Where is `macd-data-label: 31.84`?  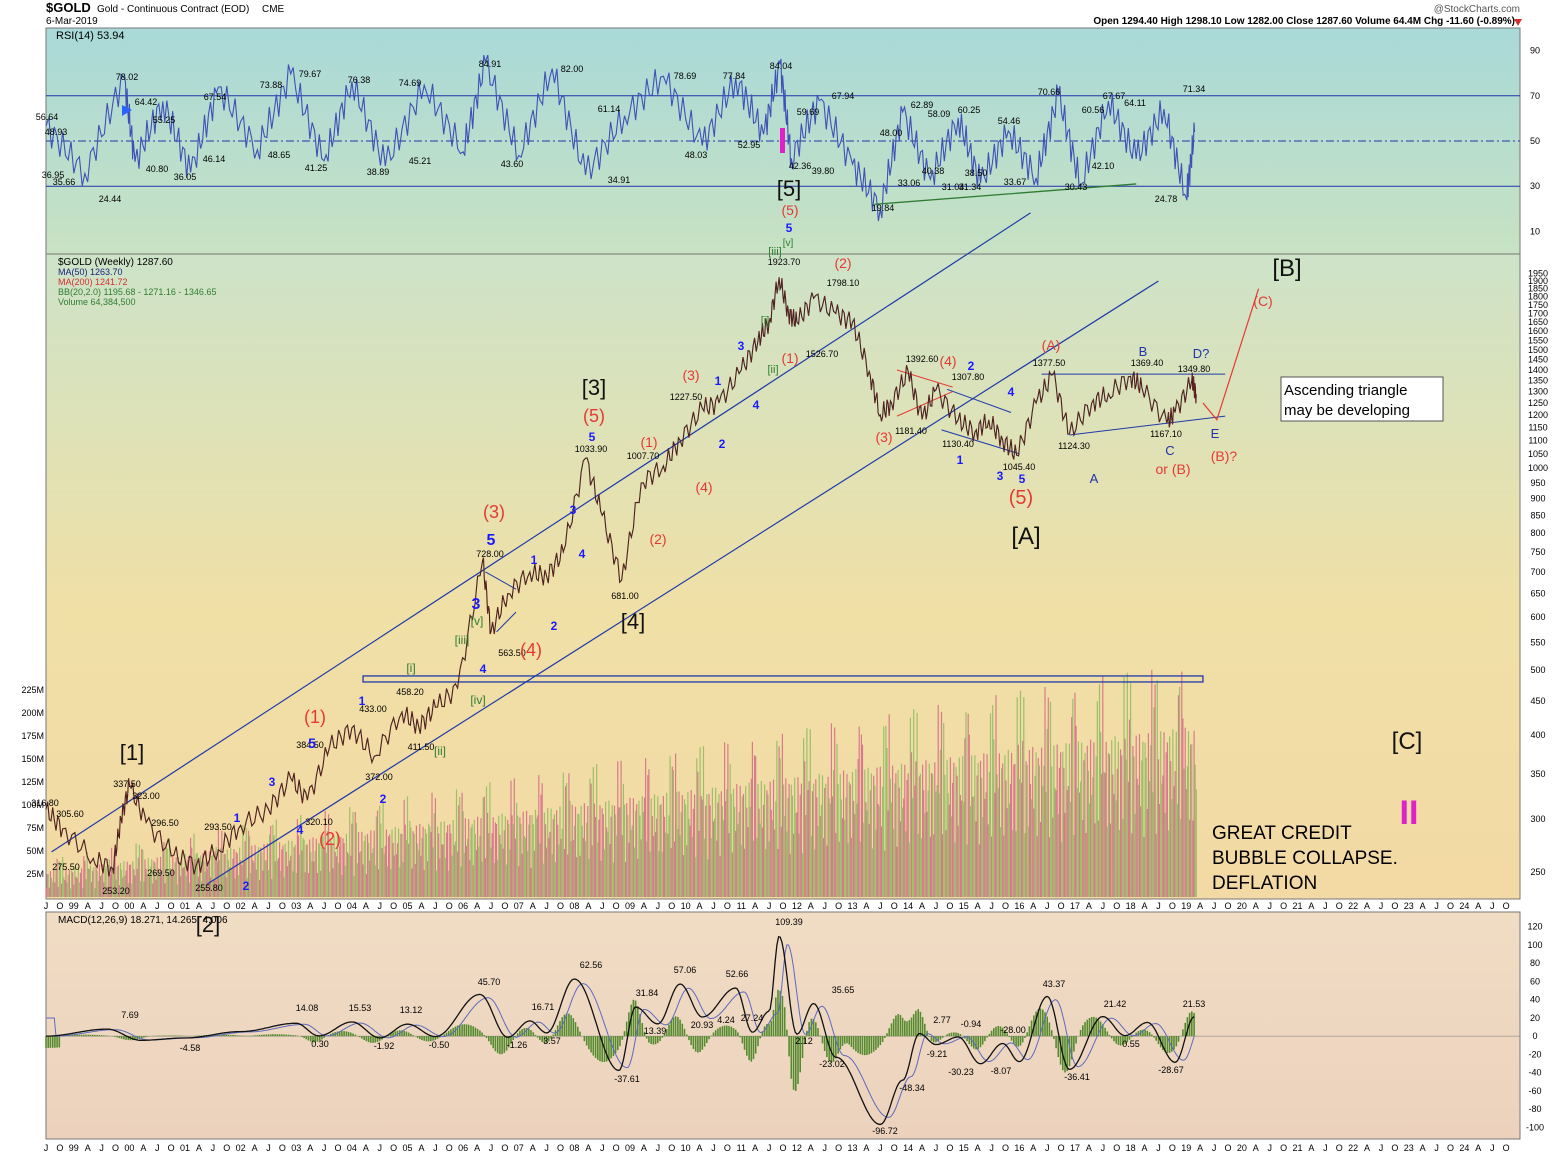
macd-data-label: 31.84 is located at coordinates (647, 993).